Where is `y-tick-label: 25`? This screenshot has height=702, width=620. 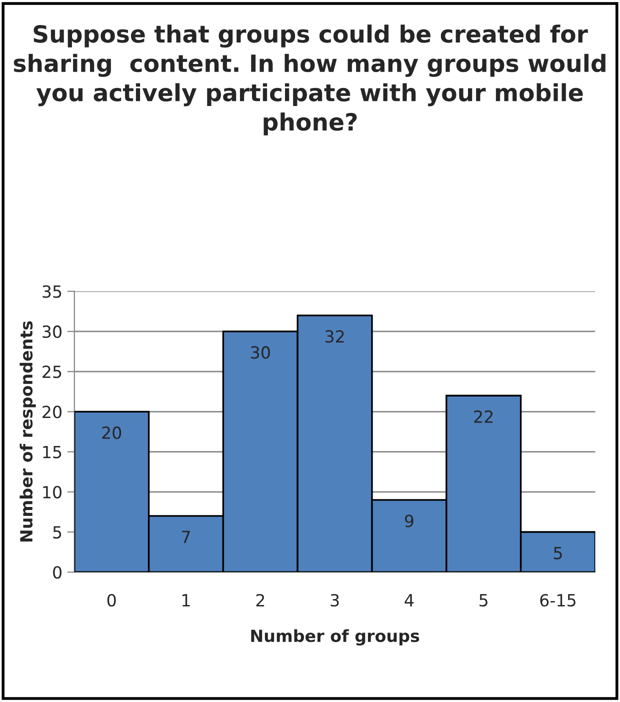
y-tick-label: 25 is located at coordinates (52, 372).